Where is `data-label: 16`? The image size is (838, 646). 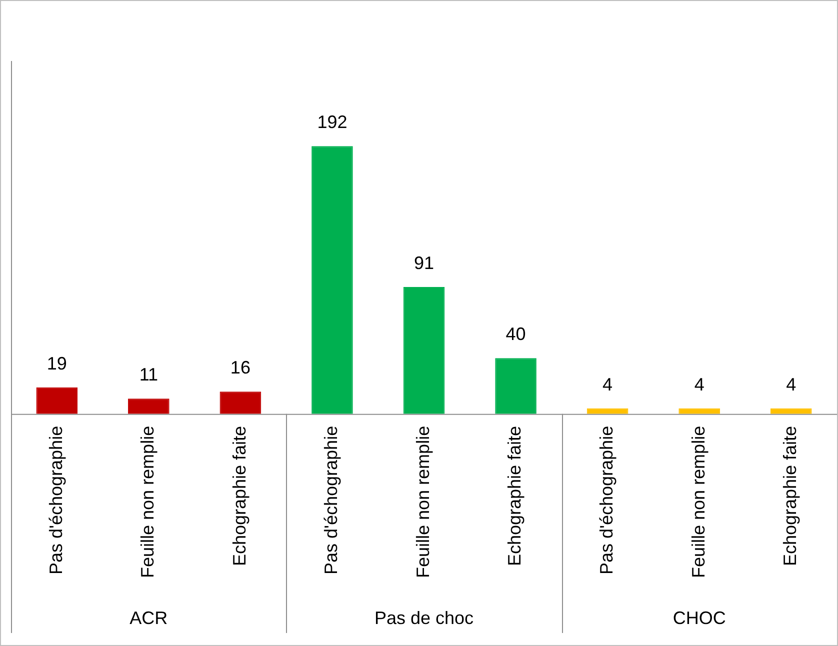
data-label: 16 is located at coordinates (240, 368).